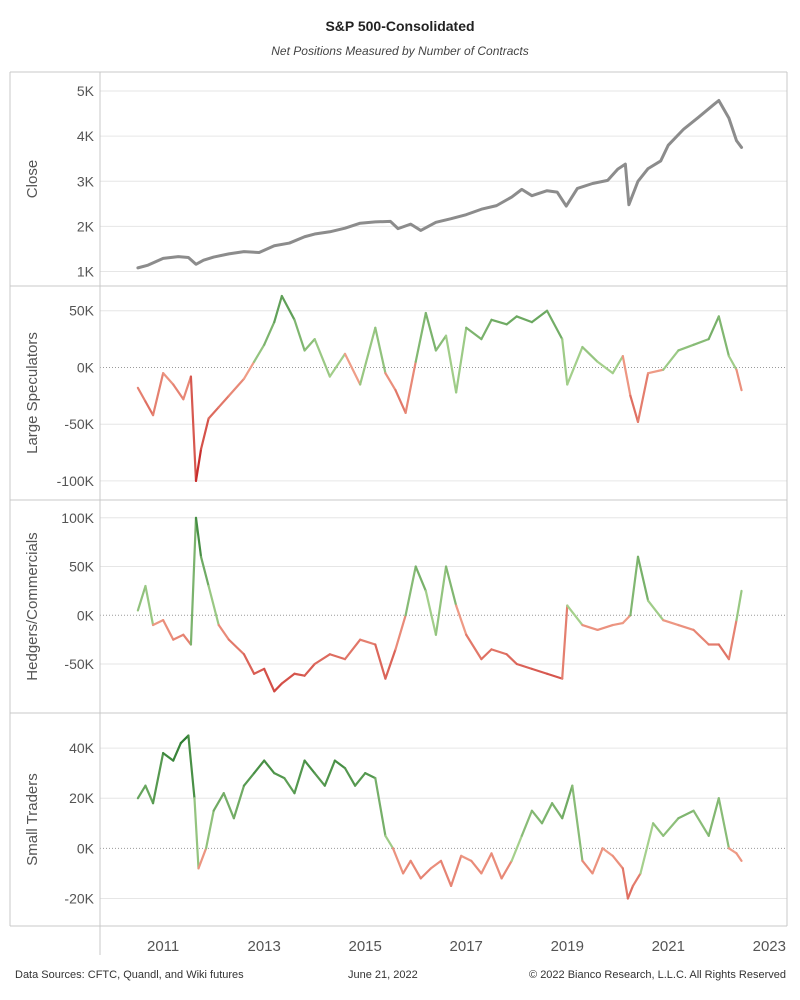 This screenshot has width=800, height=1000. Describe the element at coordinates (86, 226) in the screenshot. I see `y-tick-label: 2K` at that location.